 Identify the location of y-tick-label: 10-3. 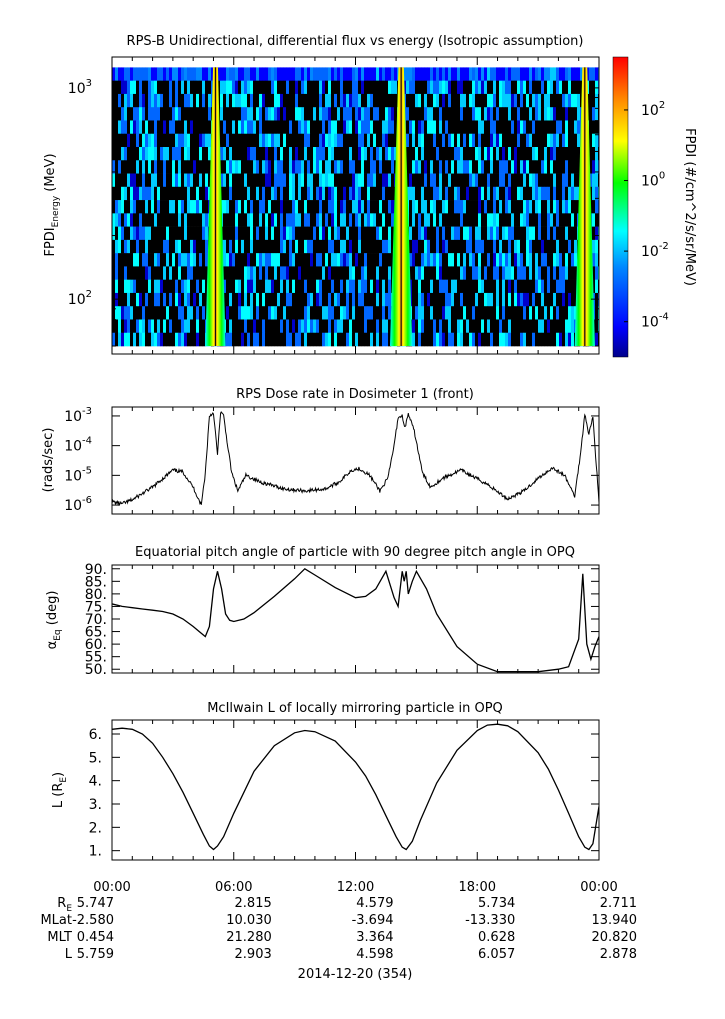
(78, 415).